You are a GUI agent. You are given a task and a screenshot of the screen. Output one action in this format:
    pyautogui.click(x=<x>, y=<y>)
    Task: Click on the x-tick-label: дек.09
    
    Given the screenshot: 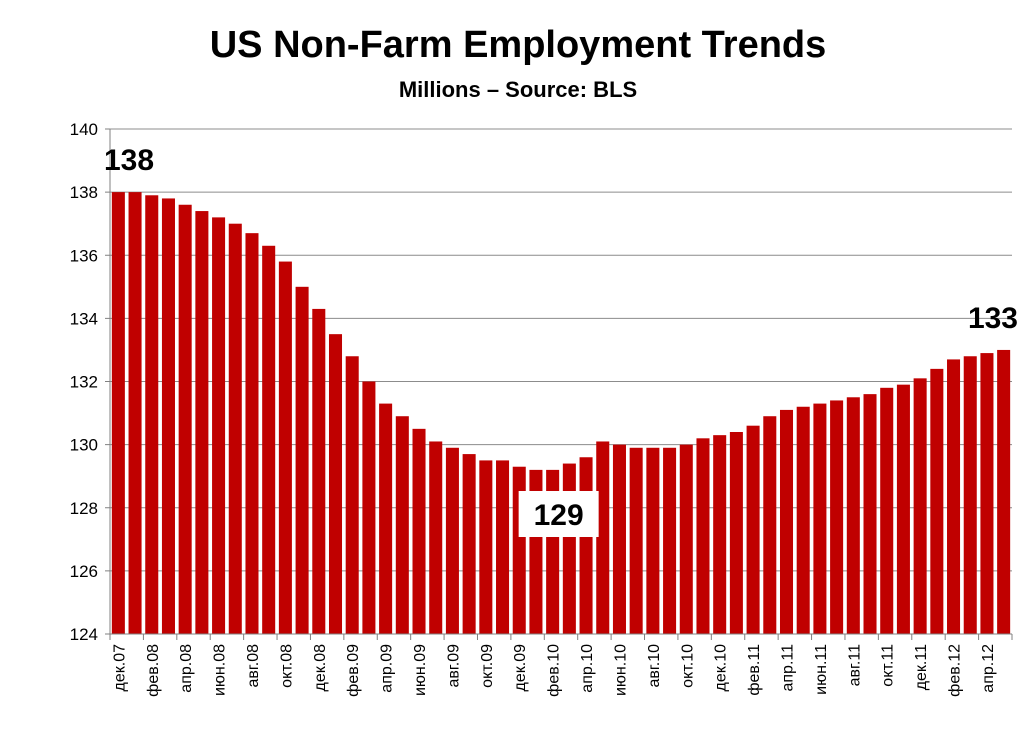 What is the action you would take?
    pyautogui.click(x=520, y=668)
    